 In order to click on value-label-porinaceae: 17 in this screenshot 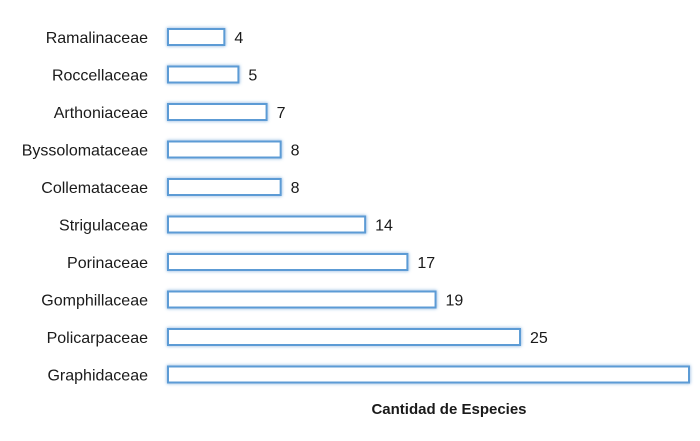, I will do `click(426, 263)`.